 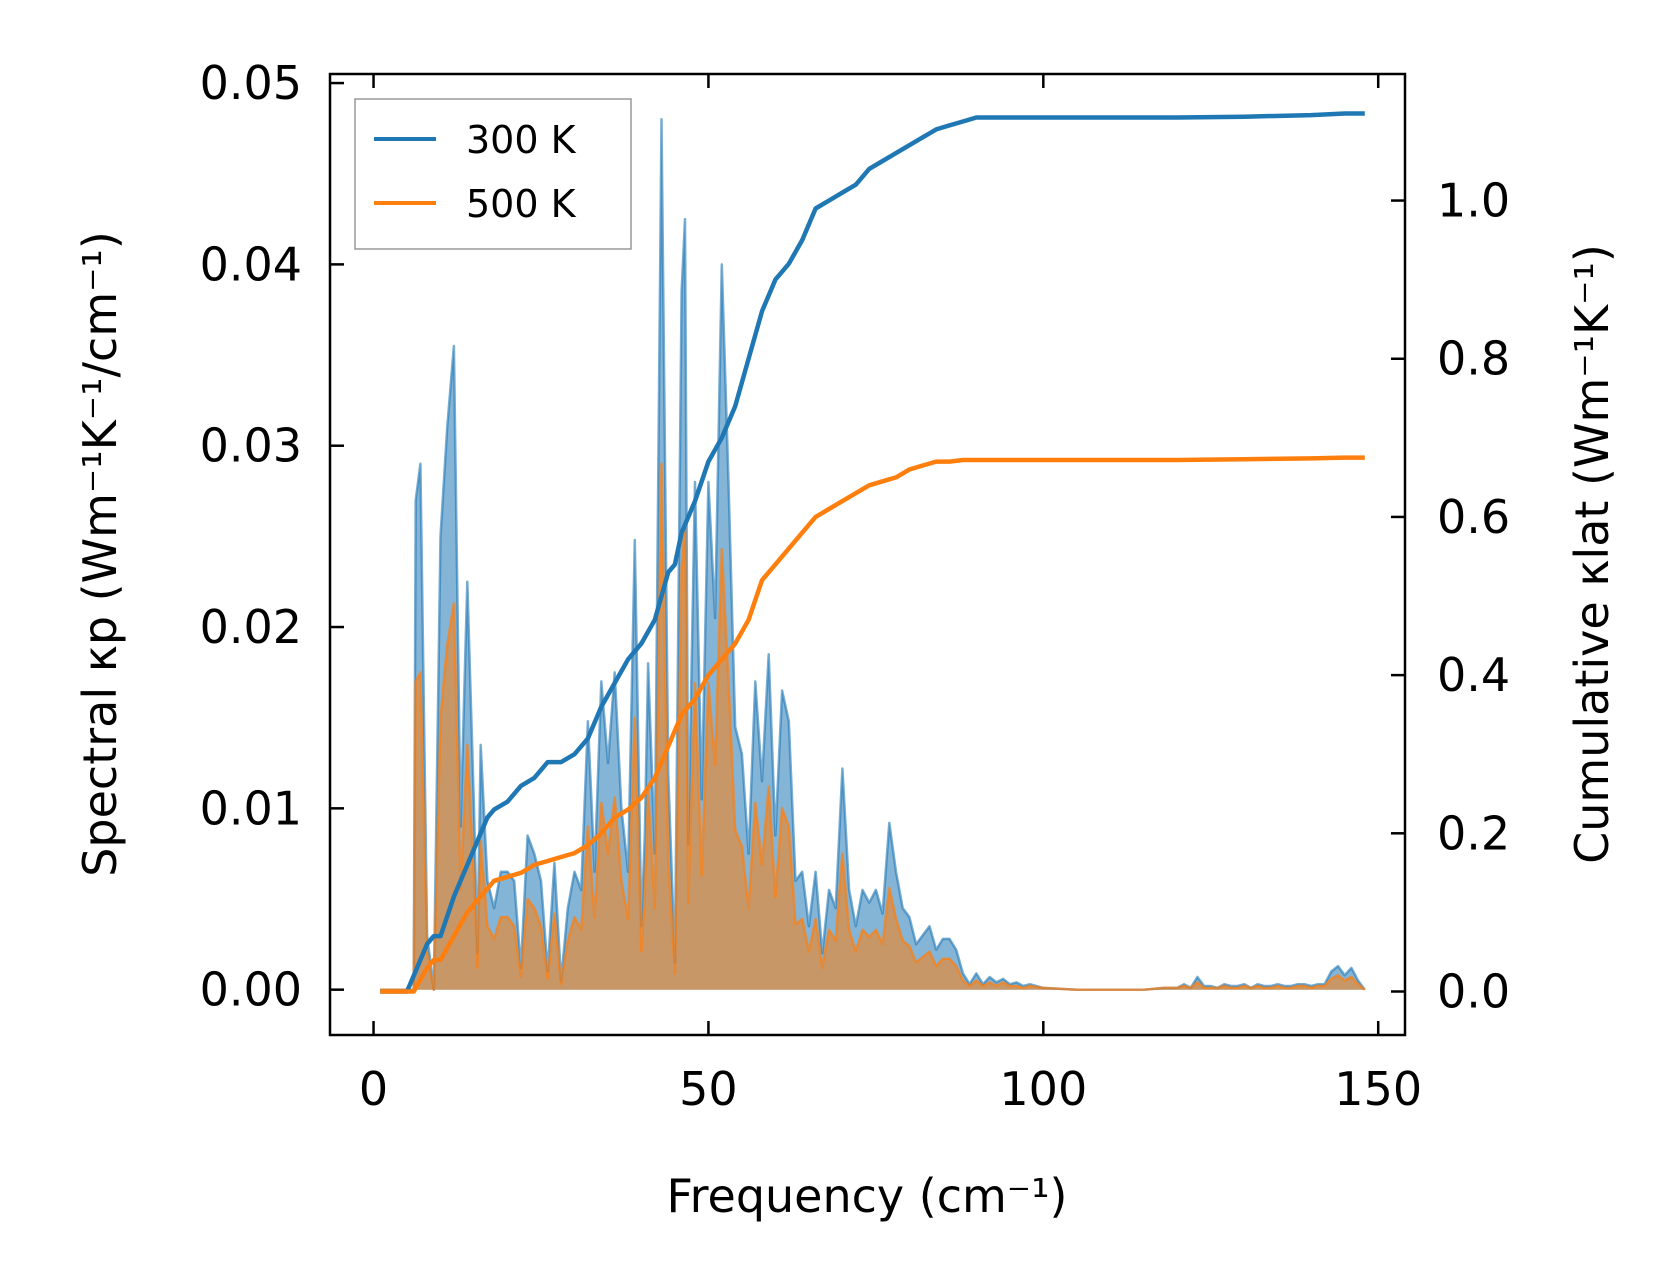 What do you see at coordinates (251, 990) in the screenshot?
I see `y-left-tick-label: 0.00` at bounding box center [251, 990].